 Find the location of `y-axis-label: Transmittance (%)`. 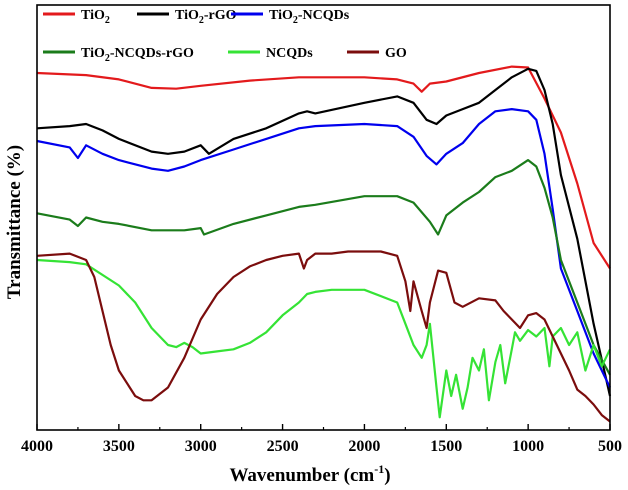

y-axis-label: Transmittance (%) is located at coordinates (14, 222).